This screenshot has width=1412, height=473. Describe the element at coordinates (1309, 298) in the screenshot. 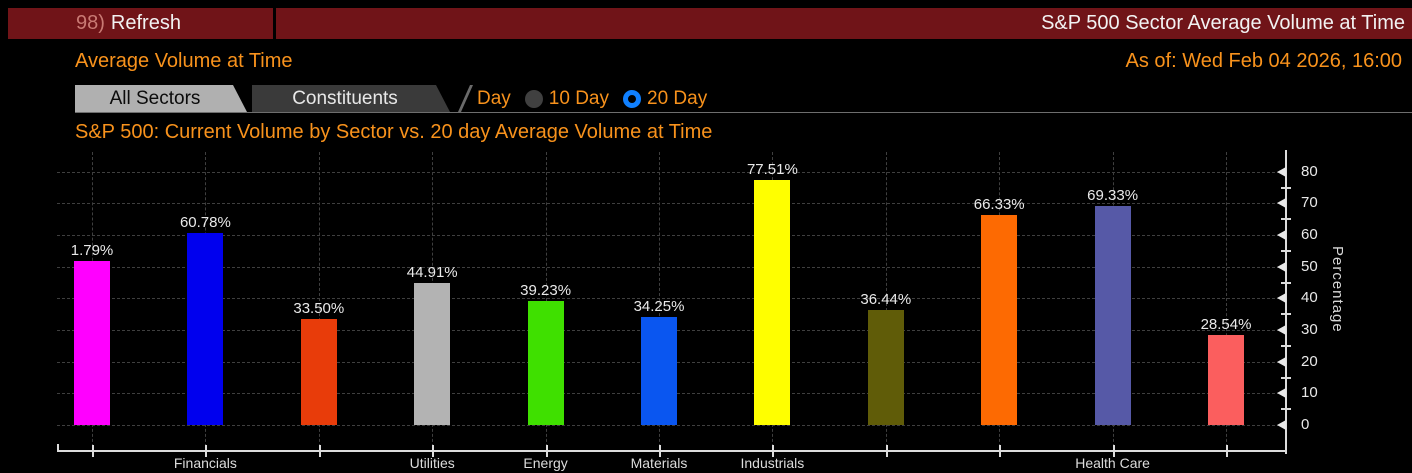

I see `y-axis-tick-label: 40` at that location.